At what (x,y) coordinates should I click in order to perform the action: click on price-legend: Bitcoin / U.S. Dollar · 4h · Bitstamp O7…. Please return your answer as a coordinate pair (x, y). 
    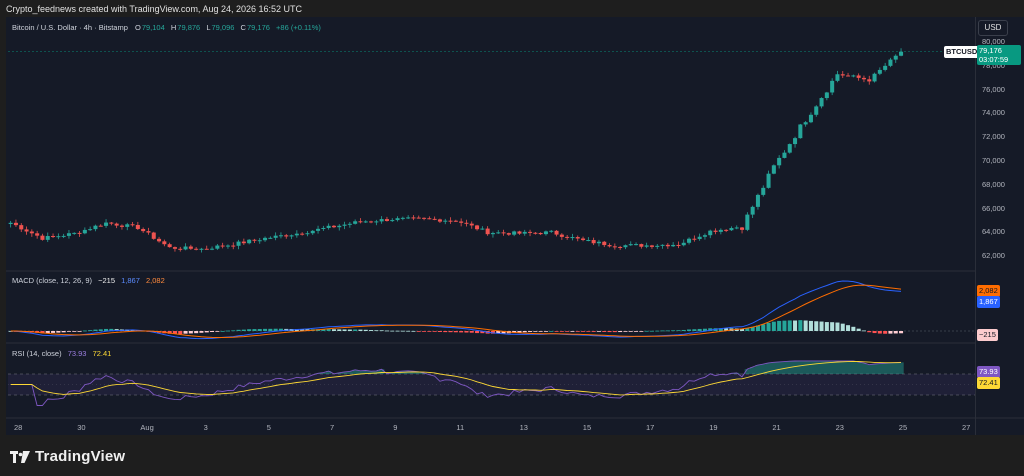
    Looking at the image, I should click on (167, 27).